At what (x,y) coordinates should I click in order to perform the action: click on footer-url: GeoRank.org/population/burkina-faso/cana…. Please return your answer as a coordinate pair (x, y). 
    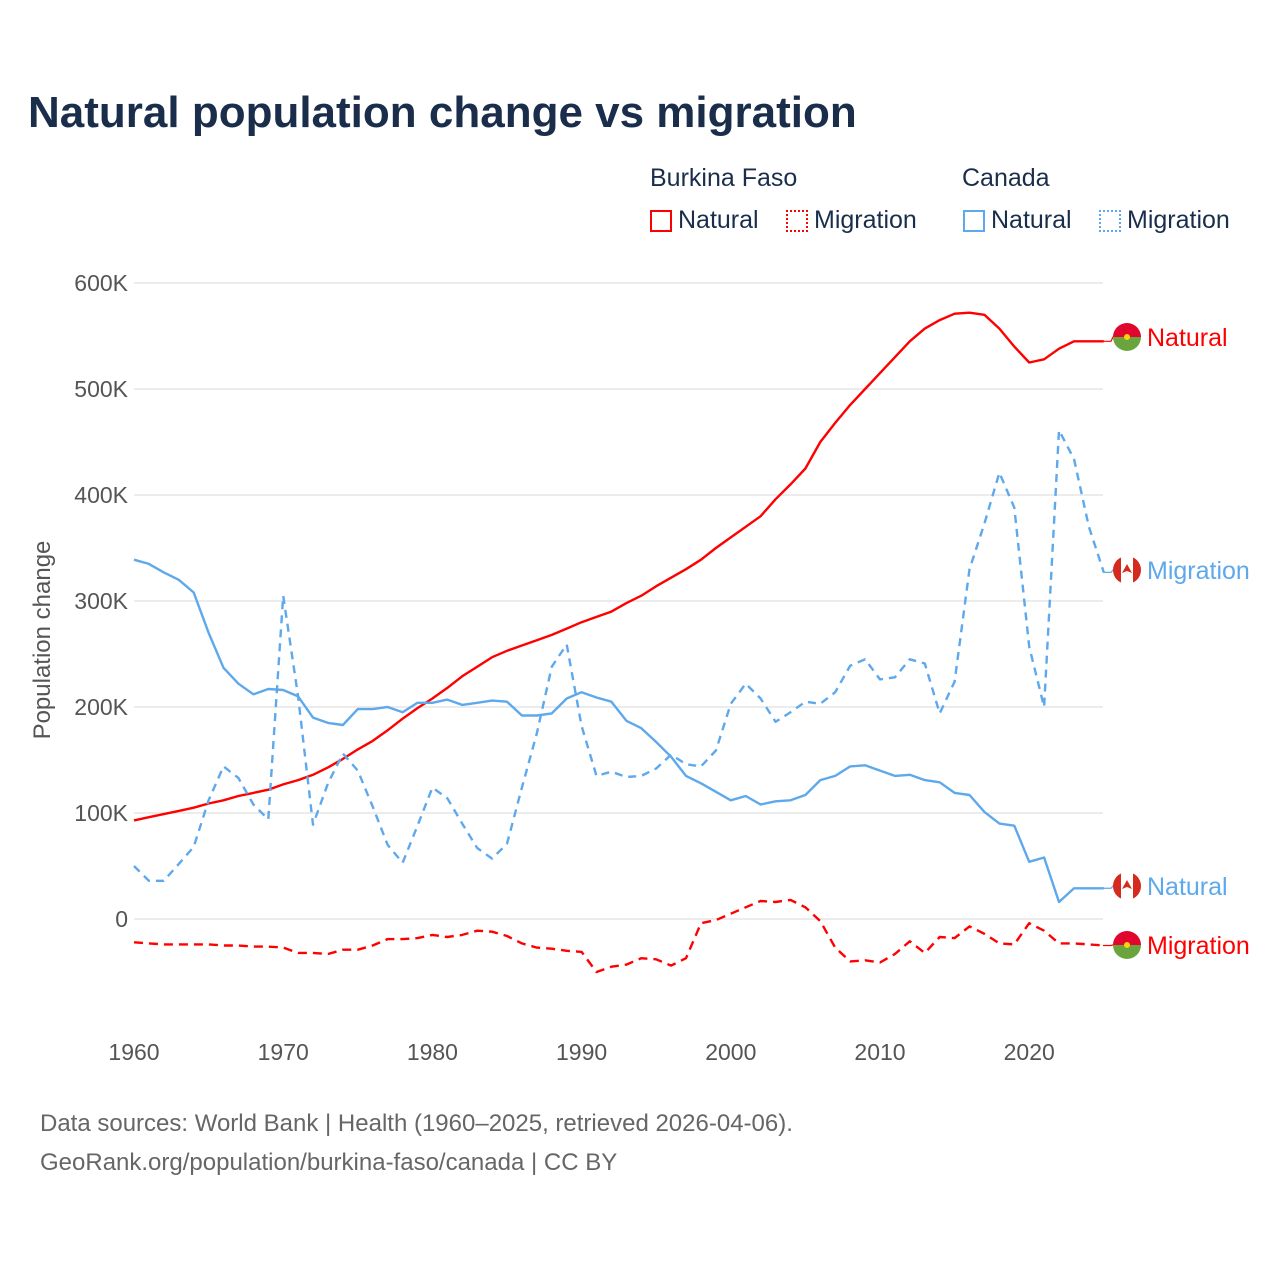
    Looking at the image, I should click on (329, 1162).